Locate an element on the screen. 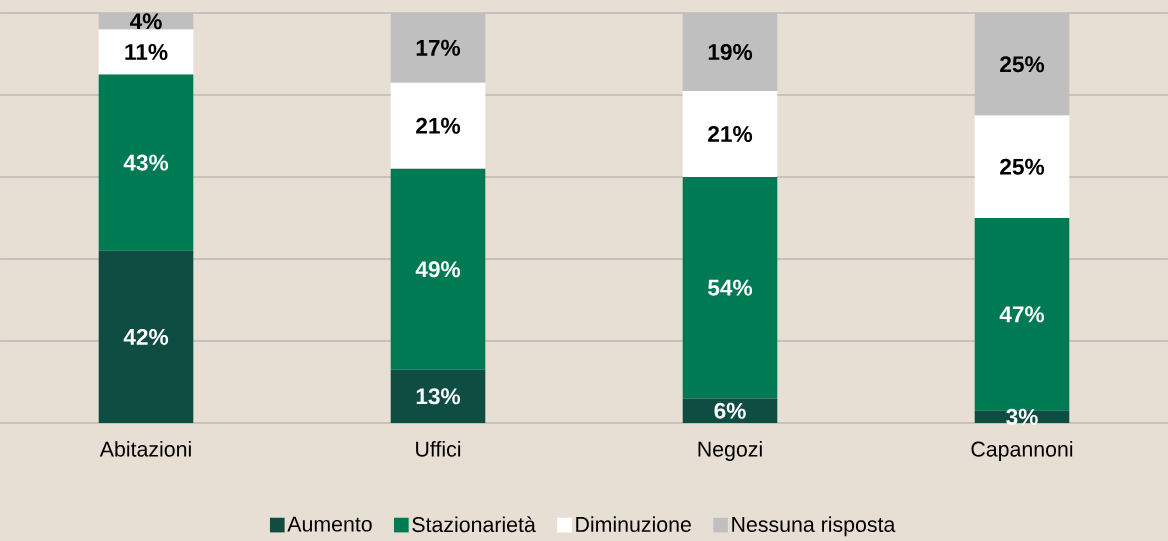 This screenshot has width=1168, height=541. data-label: 6% is located at coordinates (730, 410).